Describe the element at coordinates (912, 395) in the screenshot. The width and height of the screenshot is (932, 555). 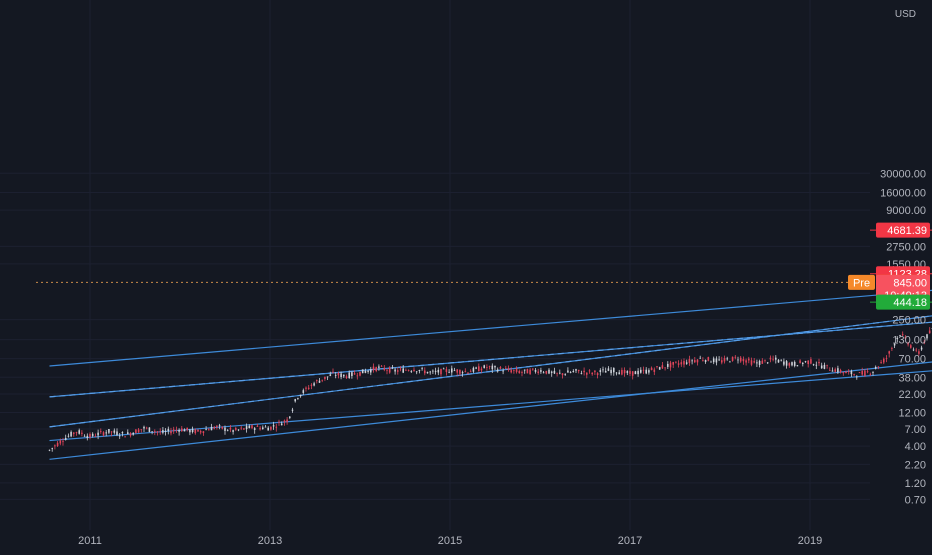
I see `y-tick-label: 22.00` at that location.